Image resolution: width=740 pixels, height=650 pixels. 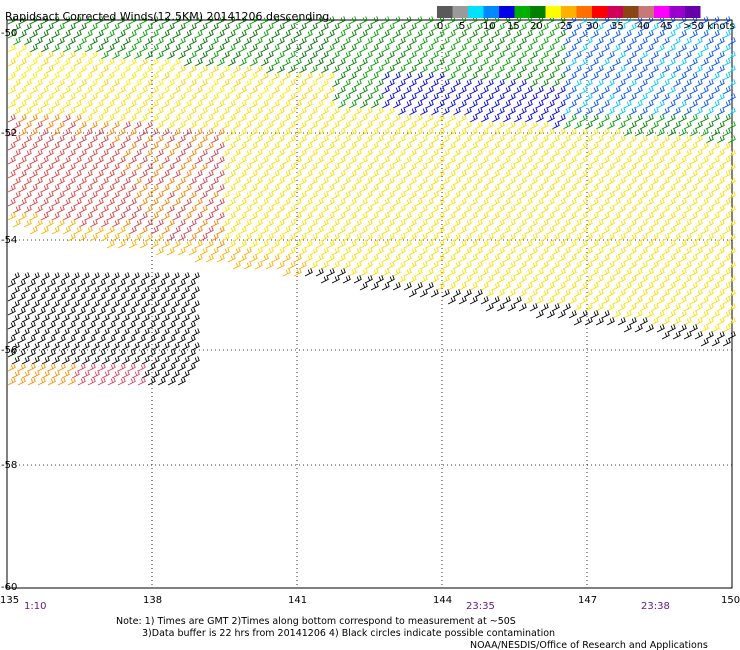 I want to click on legend-tick: 5, so click(x=462, y=26).